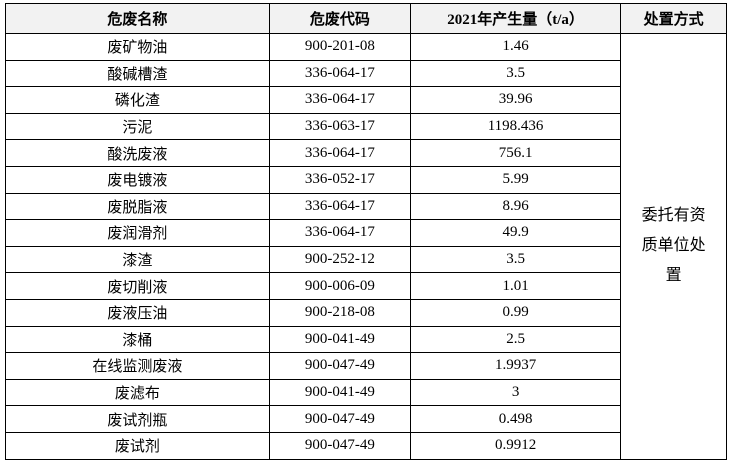 The image size is (734, 463). I want to click on table-cell: 5.99, so click(516, 179).